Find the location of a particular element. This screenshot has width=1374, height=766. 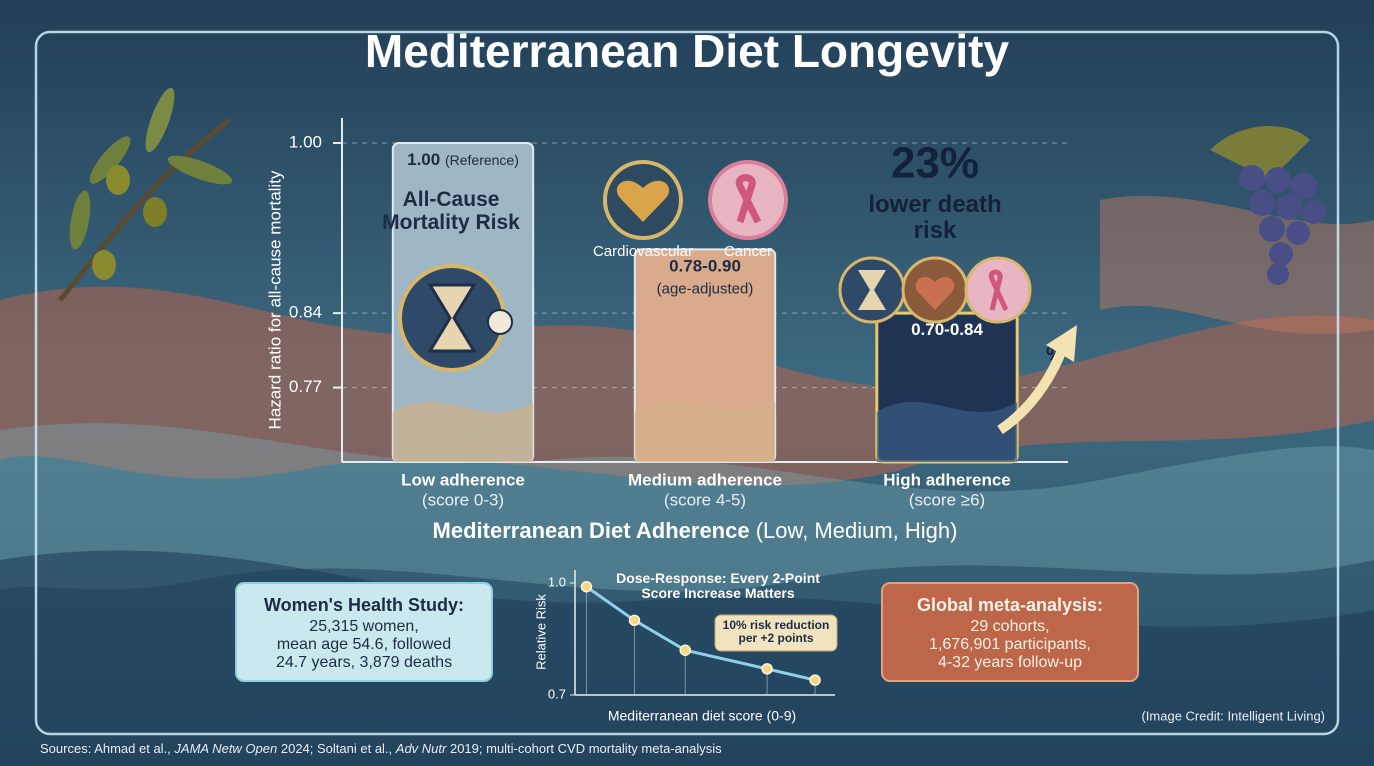

x-axis-note: (Low, Medium, High) is located at coordinates (857, 530).